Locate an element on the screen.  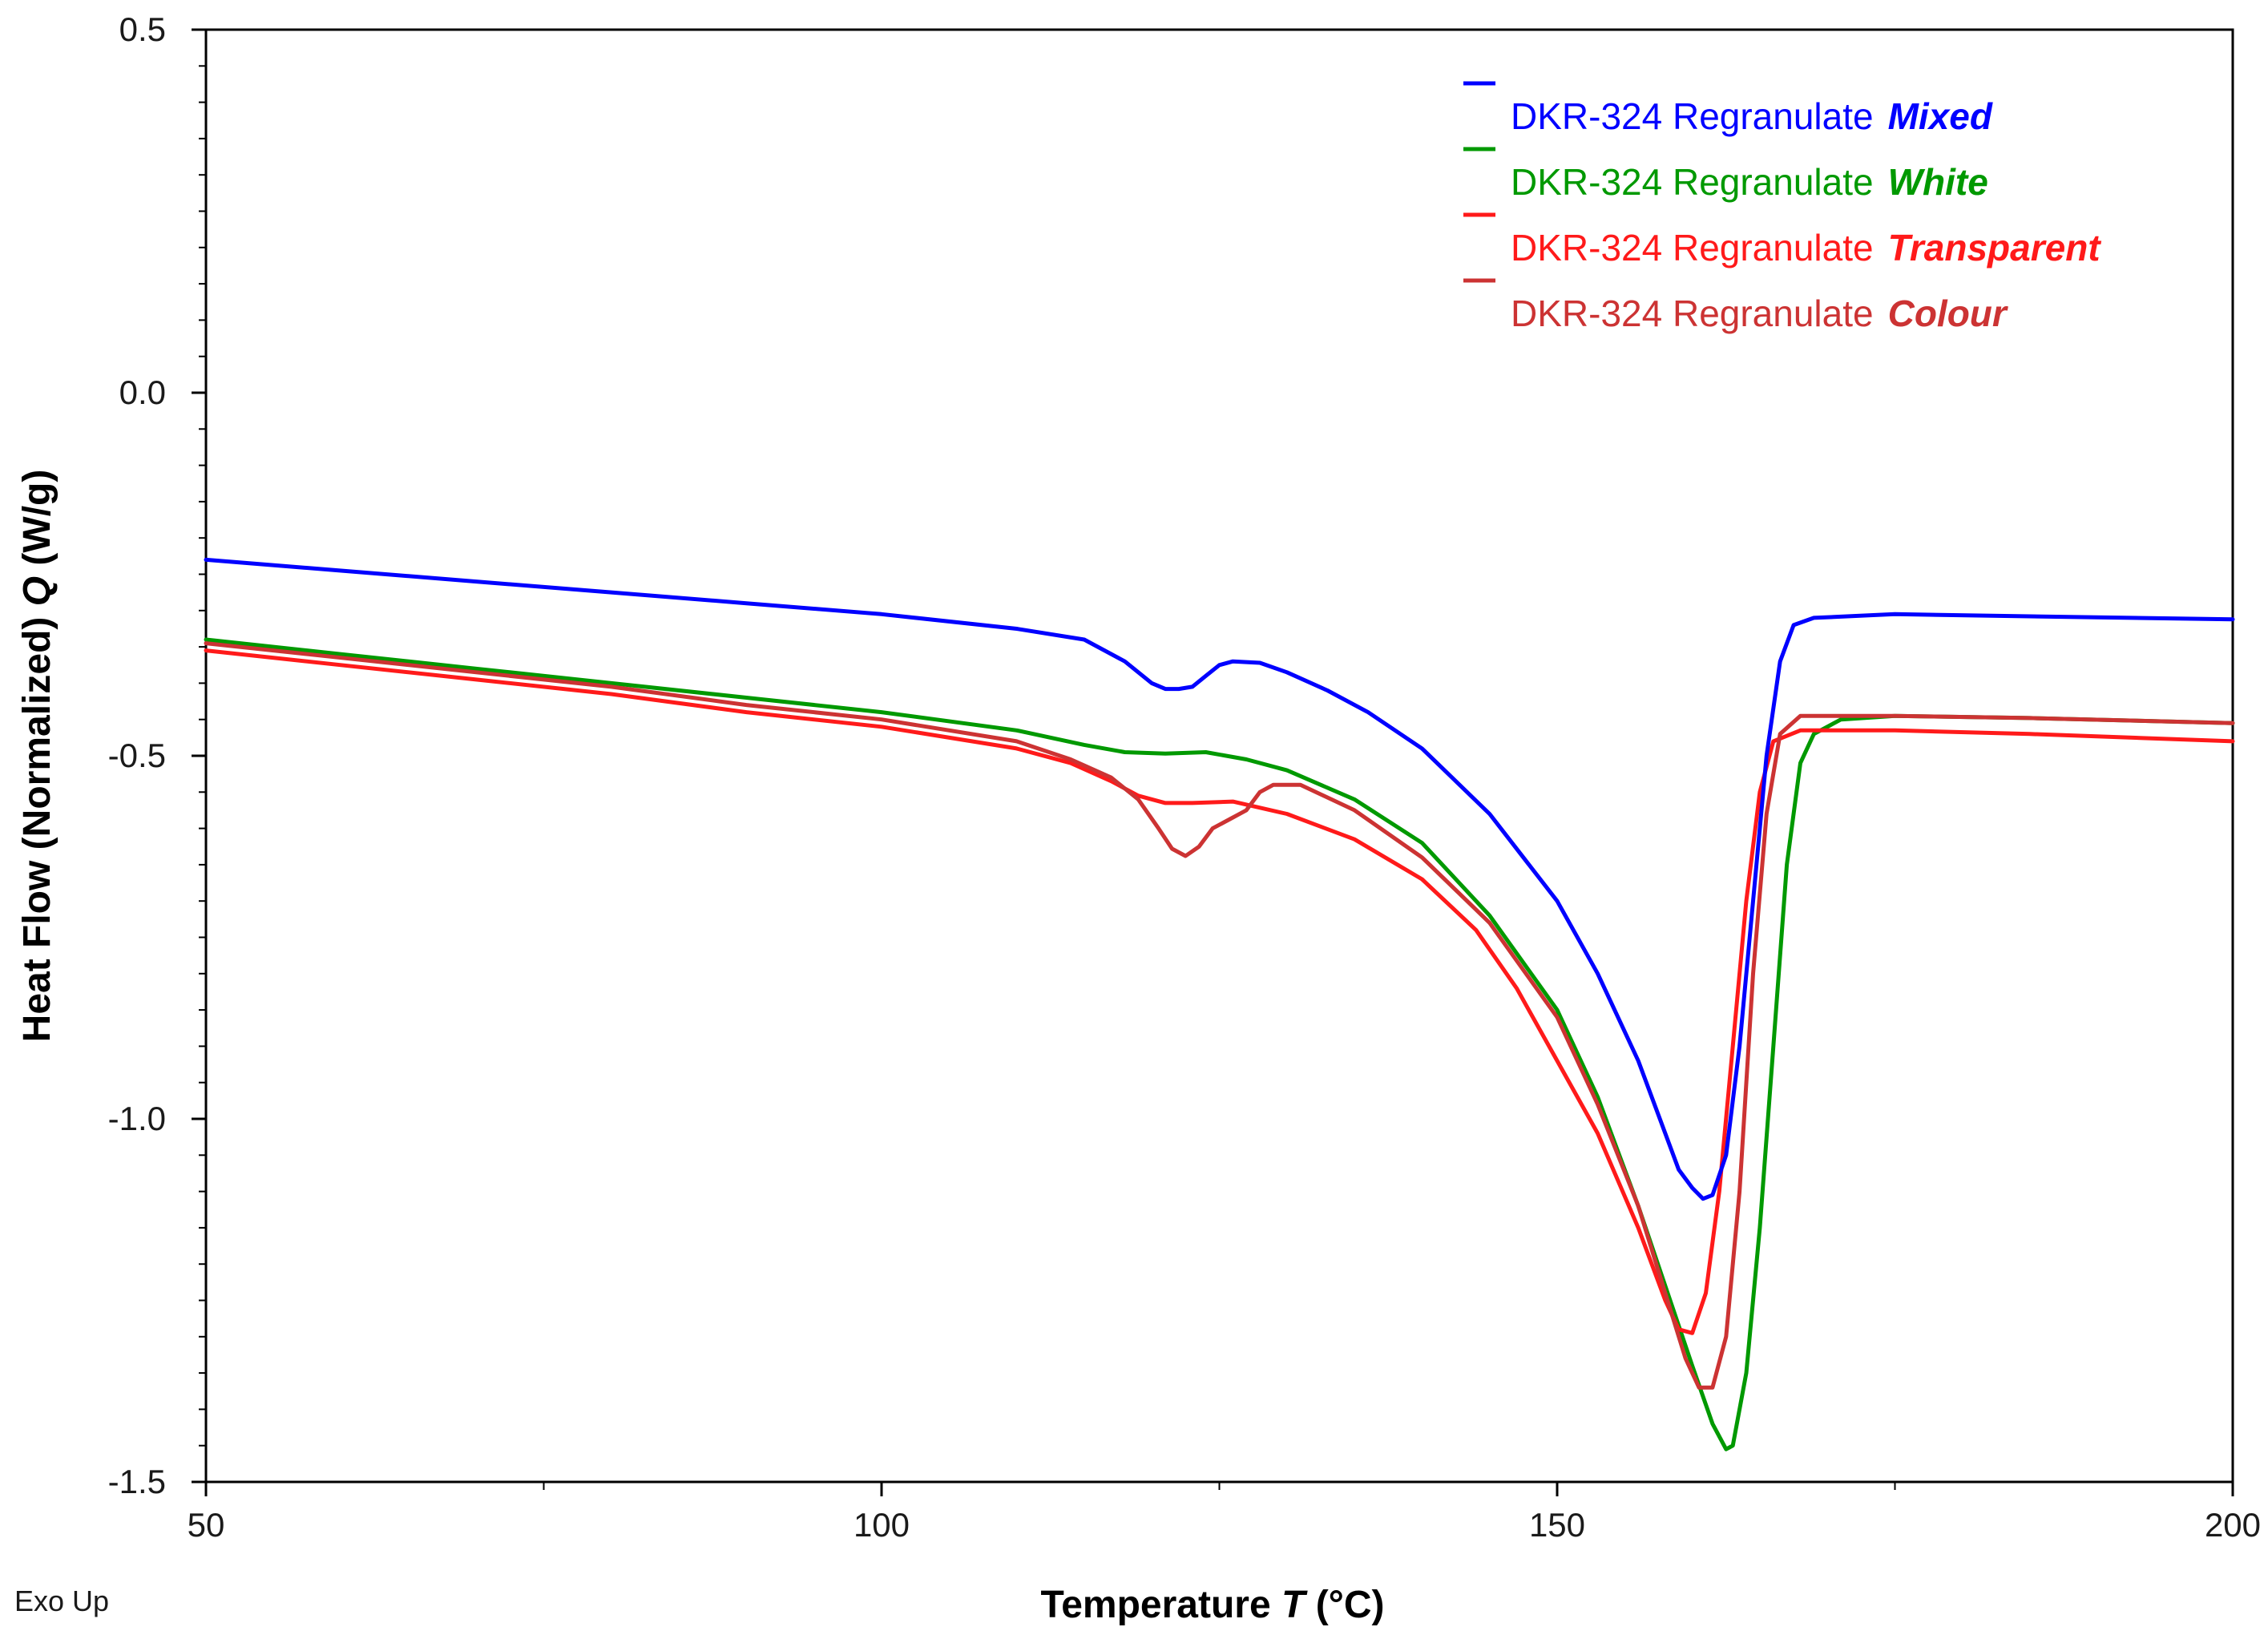
y-tick-label: -1.5 is located at coordinates (137, 1482).